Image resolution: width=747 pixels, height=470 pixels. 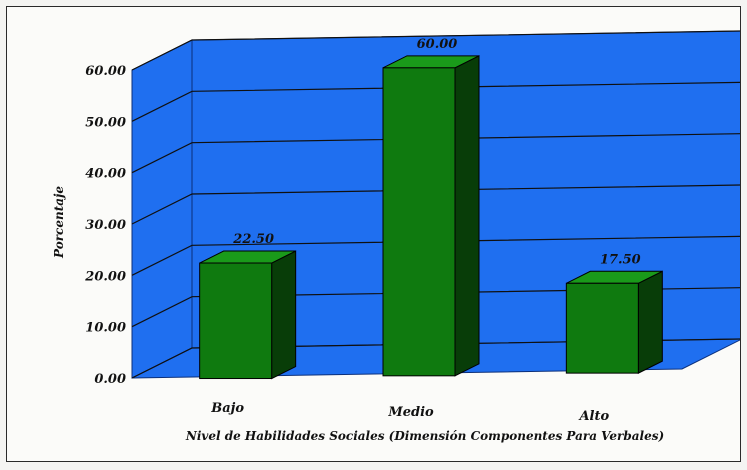 What do you see at coordinates (105, 328) in the screenshot?
I see `y-tick-label: 10.00` at bounding box center [105, 328].